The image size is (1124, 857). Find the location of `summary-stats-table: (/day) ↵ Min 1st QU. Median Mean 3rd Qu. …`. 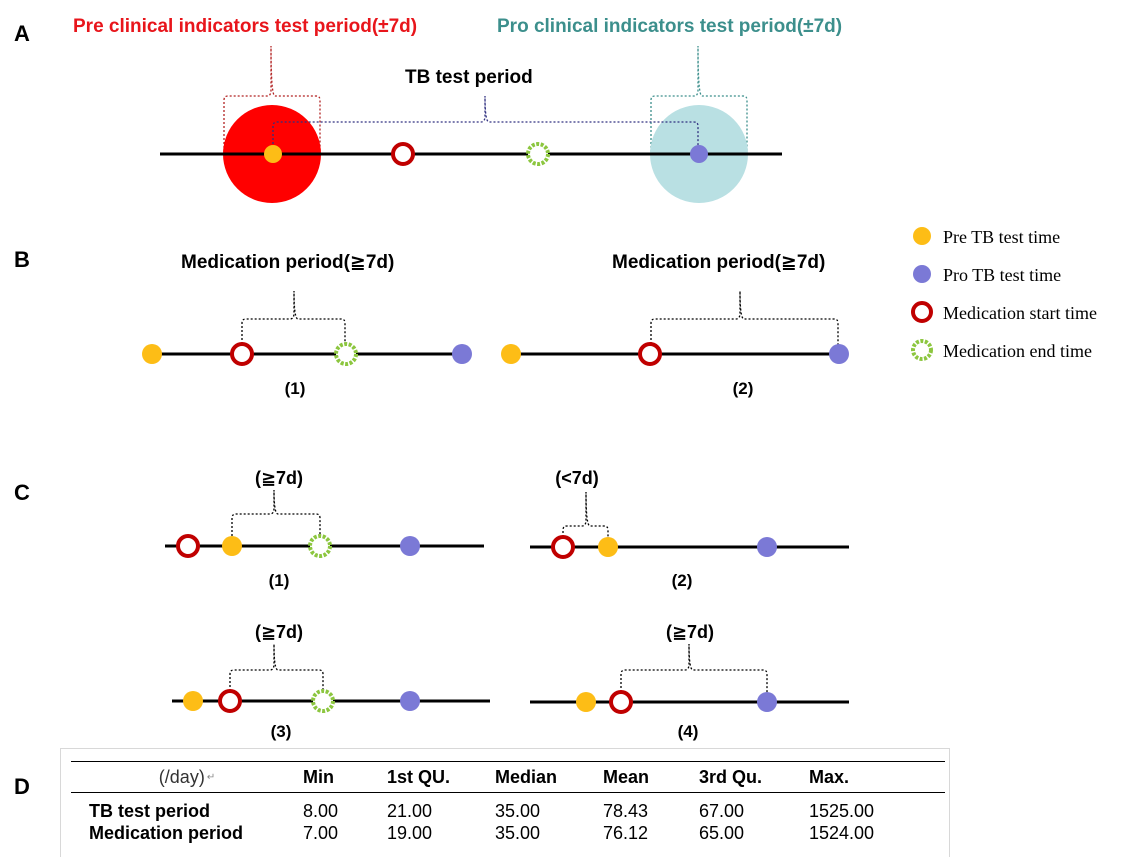

summary-stats-table: (/day) ↵ Min 1st QU. Median Mean 3rd Qu. … is located at coordinates (508, 802).